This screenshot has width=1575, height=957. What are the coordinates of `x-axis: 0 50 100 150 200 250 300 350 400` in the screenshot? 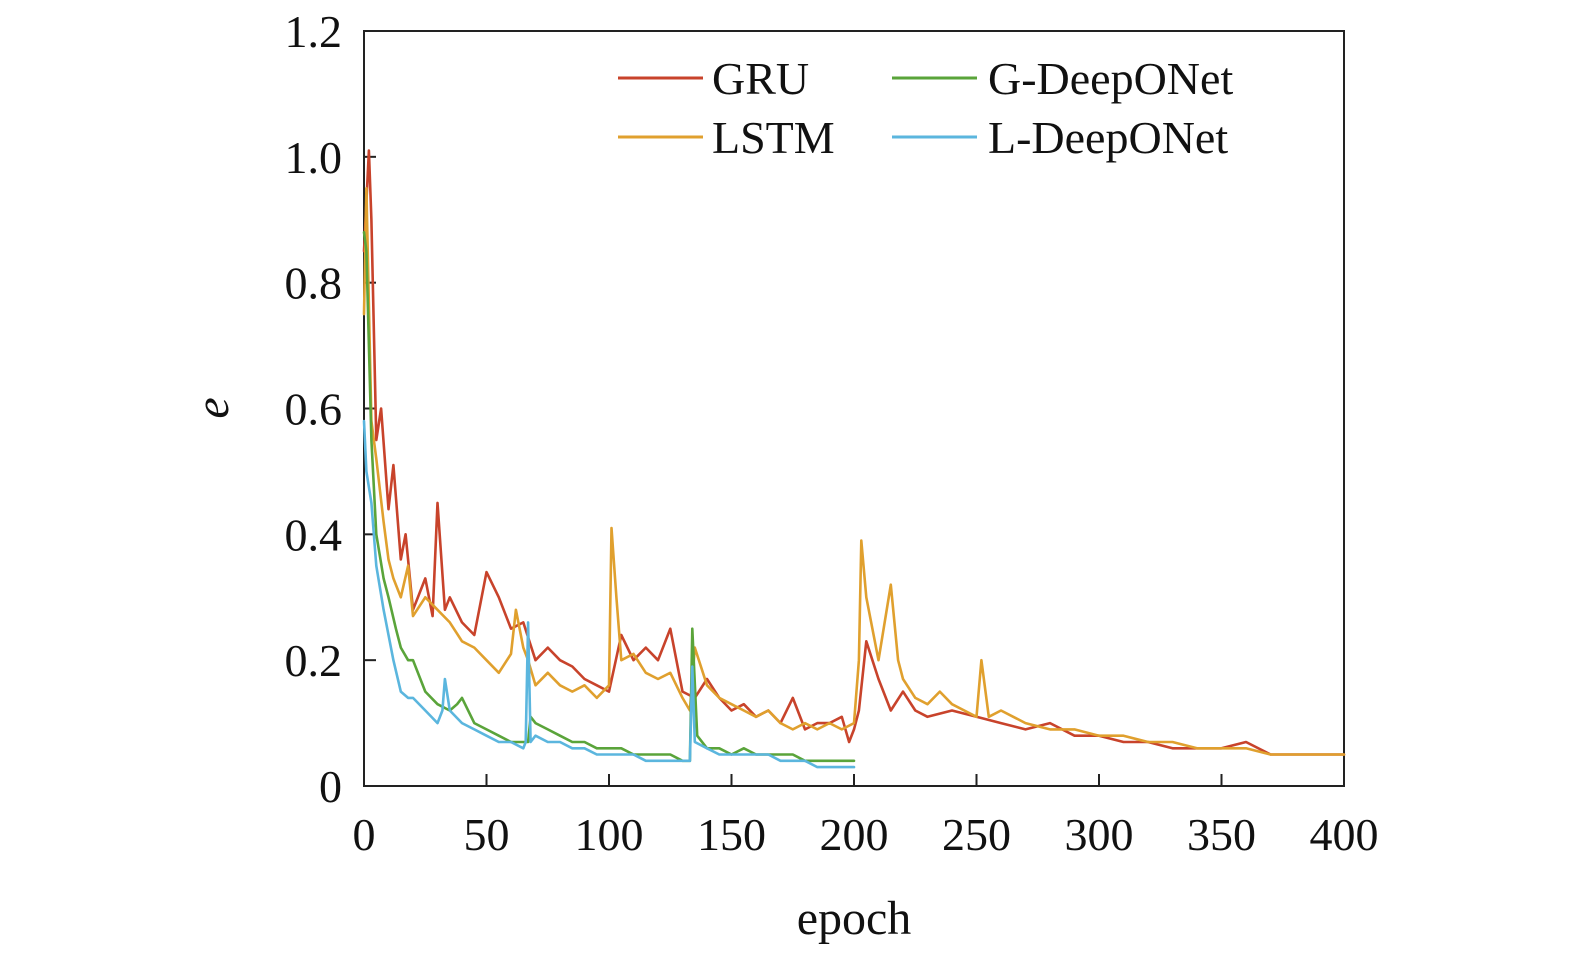 It's located at (866, 817).